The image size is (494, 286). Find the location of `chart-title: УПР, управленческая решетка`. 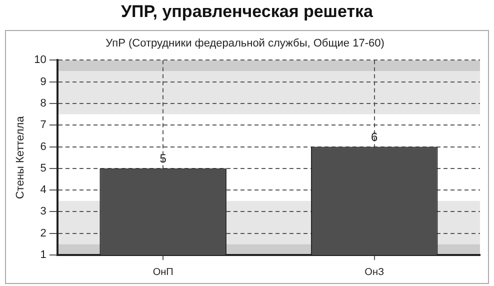

chart-title: УПР, управленческая решетка is located at coordinates (247, 12).